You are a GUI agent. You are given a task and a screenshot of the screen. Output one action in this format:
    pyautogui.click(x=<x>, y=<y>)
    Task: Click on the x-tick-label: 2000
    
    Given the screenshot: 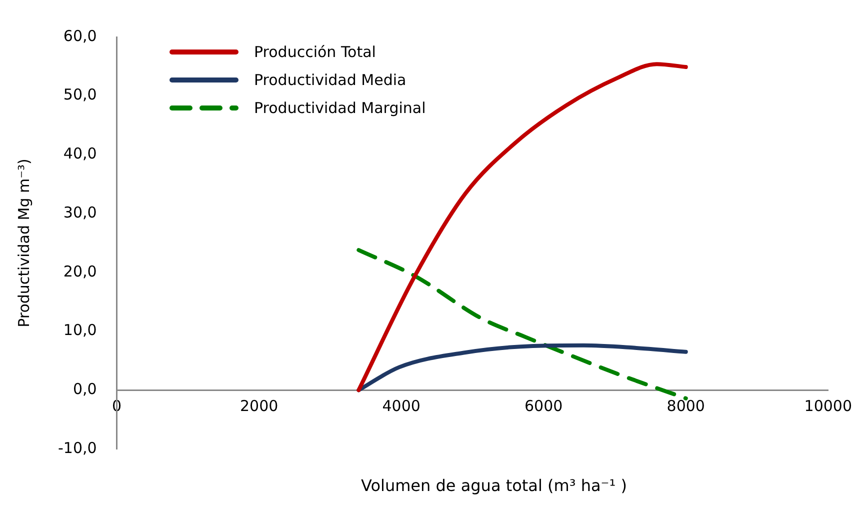 What is the action you would take?
    pyautogui.click(x=259, y=406)
    